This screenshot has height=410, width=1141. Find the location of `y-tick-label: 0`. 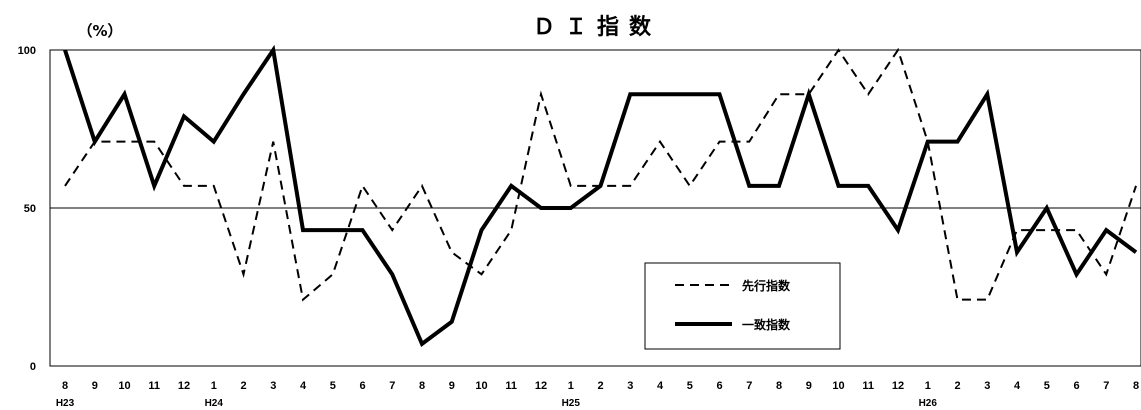

y-tick-label: 0 is located at coordinates (33, 367).